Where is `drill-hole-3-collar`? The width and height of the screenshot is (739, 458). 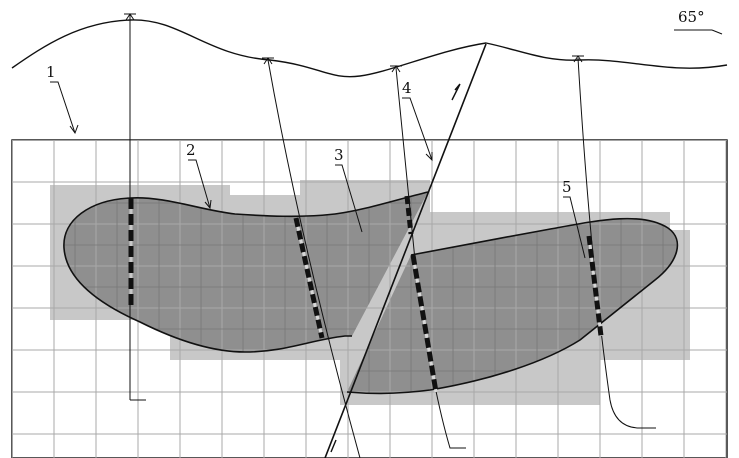
drill-hole-3-collar is located at coordinates (396, 69).